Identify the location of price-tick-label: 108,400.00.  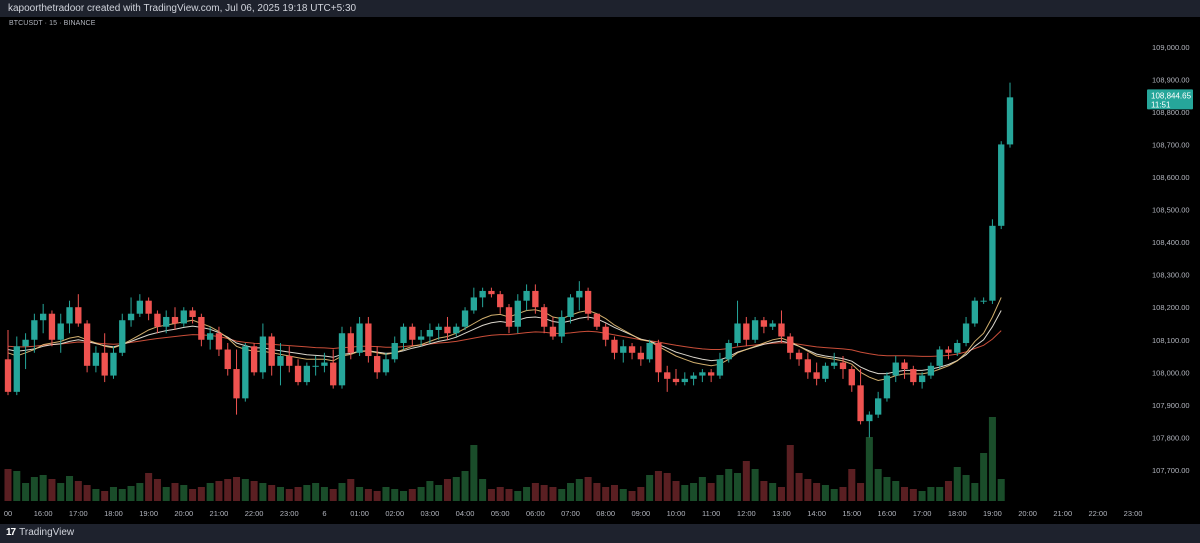
(1171, 242).